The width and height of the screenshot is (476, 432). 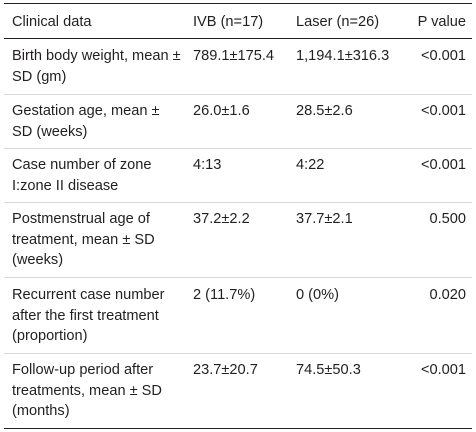 What do you see at coordinates (228, 22) in the screenshot?
I see `header-ivb: IVB (n=17)` at bounding box center [228, 22].